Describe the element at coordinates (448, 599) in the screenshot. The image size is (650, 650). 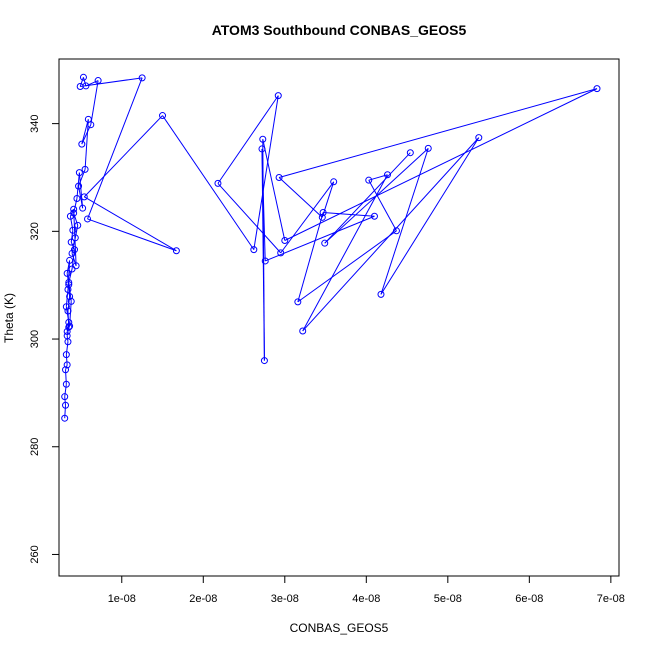
I see `x-tick-label: 5e-08` at that location.